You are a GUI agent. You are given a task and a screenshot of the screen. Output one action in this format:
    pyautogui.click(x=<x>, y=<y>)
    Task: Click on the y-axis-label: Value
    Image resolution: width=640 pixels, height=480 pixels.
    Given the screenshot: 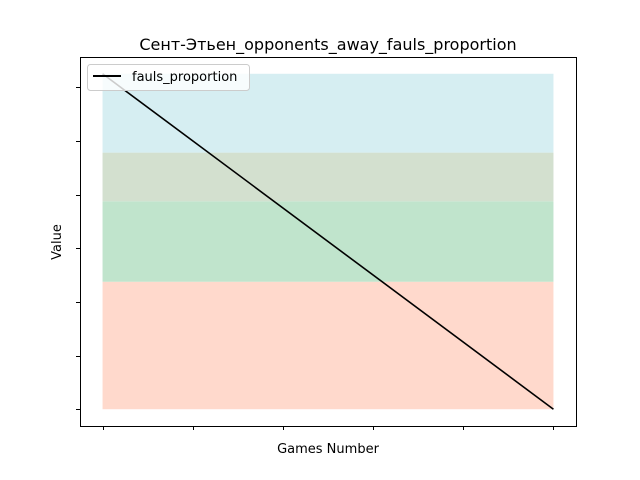 What is the action you would take?
    pyautogui.click(x=57, y=242)
    